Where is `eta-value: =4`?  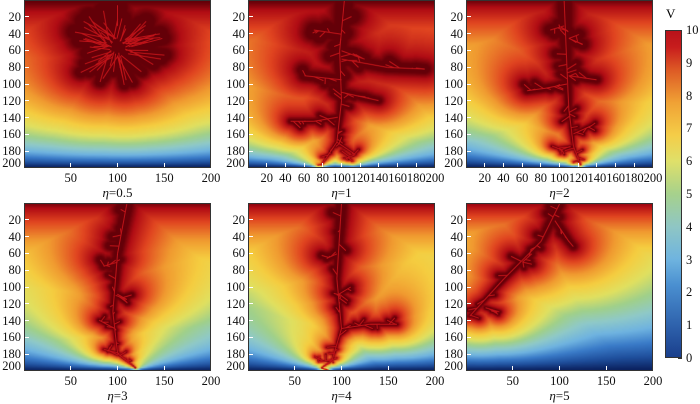
eta-value: =4 is located at coordinates (344, 395).